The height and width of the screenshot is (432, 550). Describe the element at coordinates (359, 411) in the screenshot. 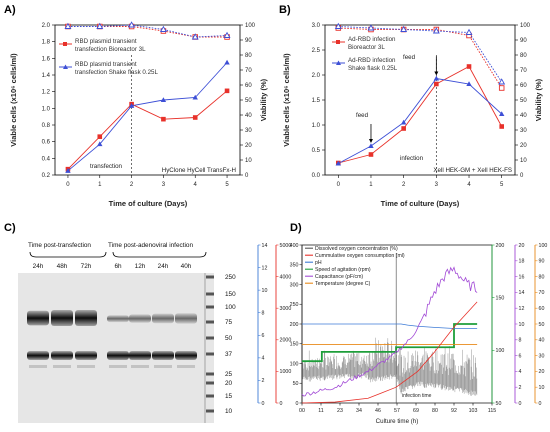

I see `x-tick-label-d: 34` at that location.